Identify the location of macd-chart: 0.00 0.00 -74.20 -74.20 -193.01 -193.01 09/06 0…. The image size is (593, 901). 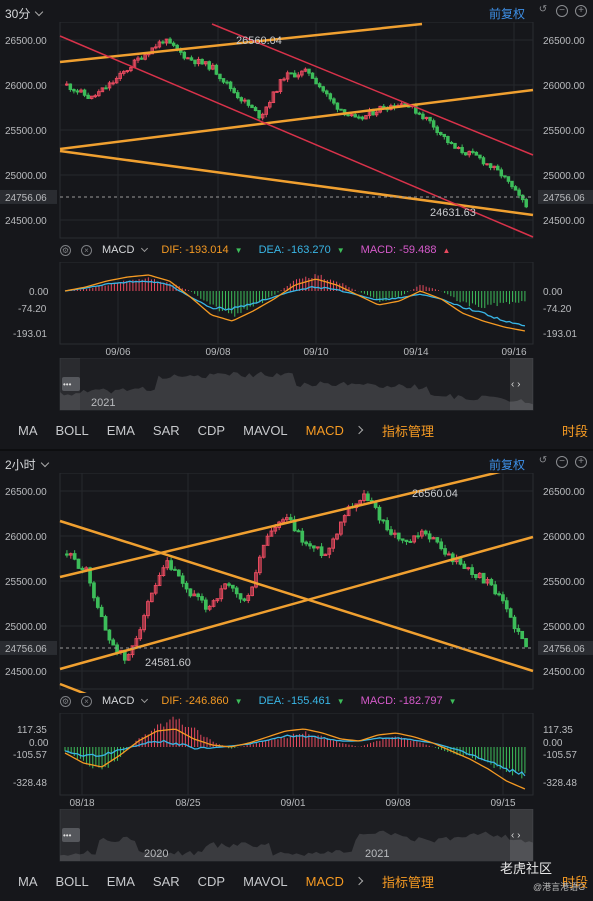
(296, 312).